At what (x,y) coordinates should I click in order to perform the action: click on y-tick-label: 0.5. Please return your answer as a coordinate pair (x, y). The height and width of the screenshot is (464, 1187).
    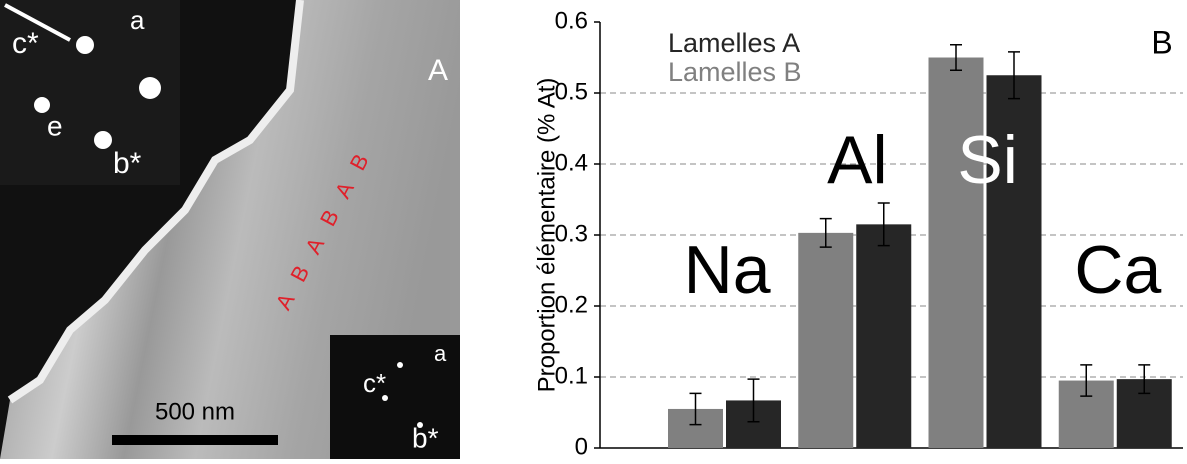
    Looking at the image, I should click on (571, 91).